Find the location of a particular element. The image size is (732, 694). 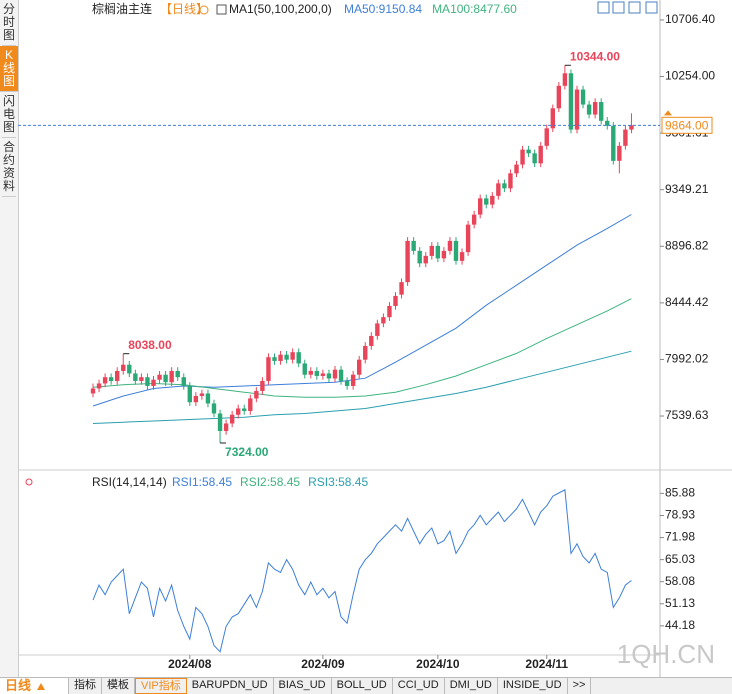

tab: BARUPDN_UD is located at coordinates (230, 686).